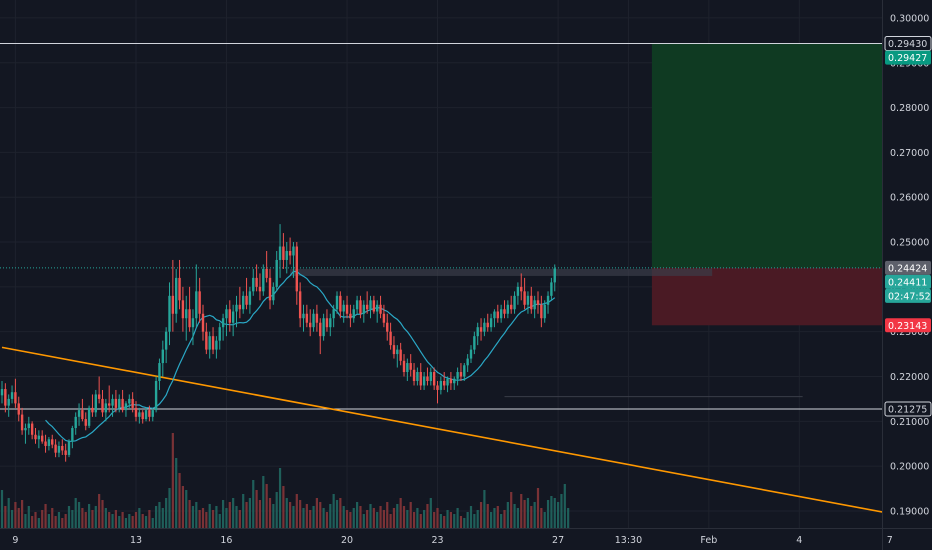 The image size is (932, 550). I want to click on take-profit-tag, so click(908, 57).